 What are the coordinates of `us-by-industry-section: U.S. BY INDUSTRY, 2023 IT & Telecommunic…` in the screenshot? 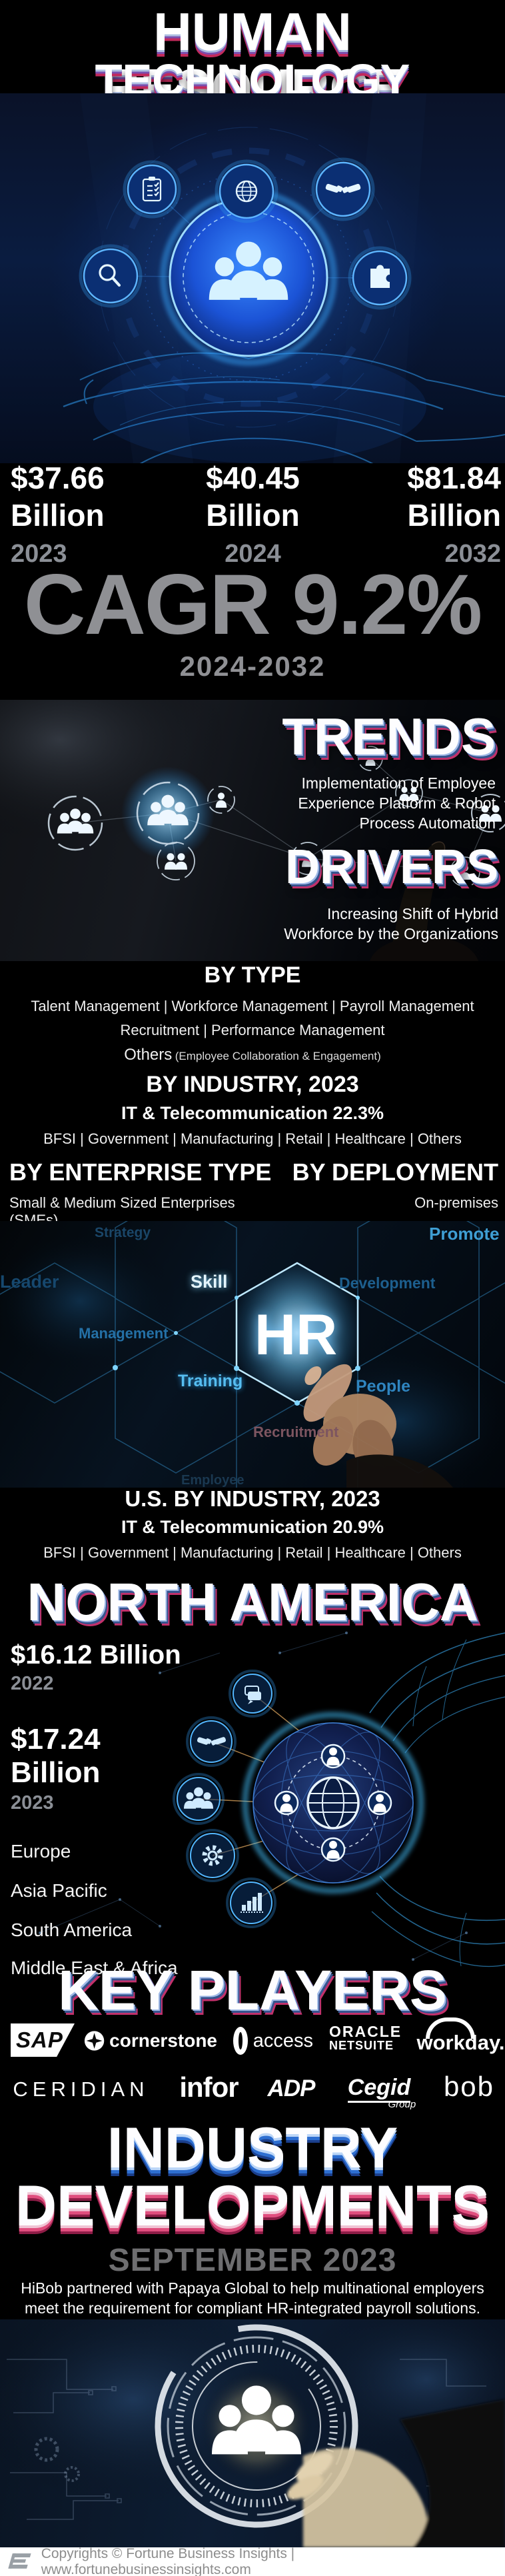 It's located at (252, 1524).